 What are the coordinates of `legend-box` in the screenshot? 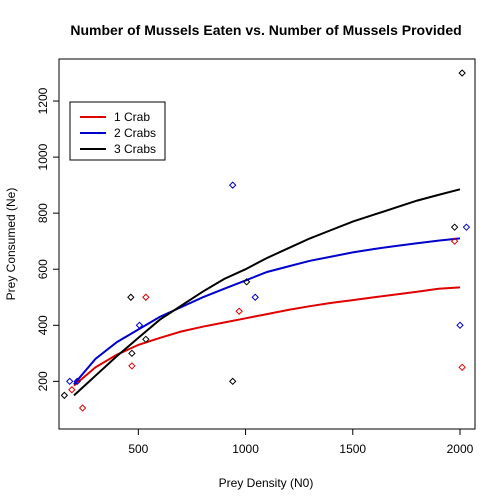 It's located at (117, 131).